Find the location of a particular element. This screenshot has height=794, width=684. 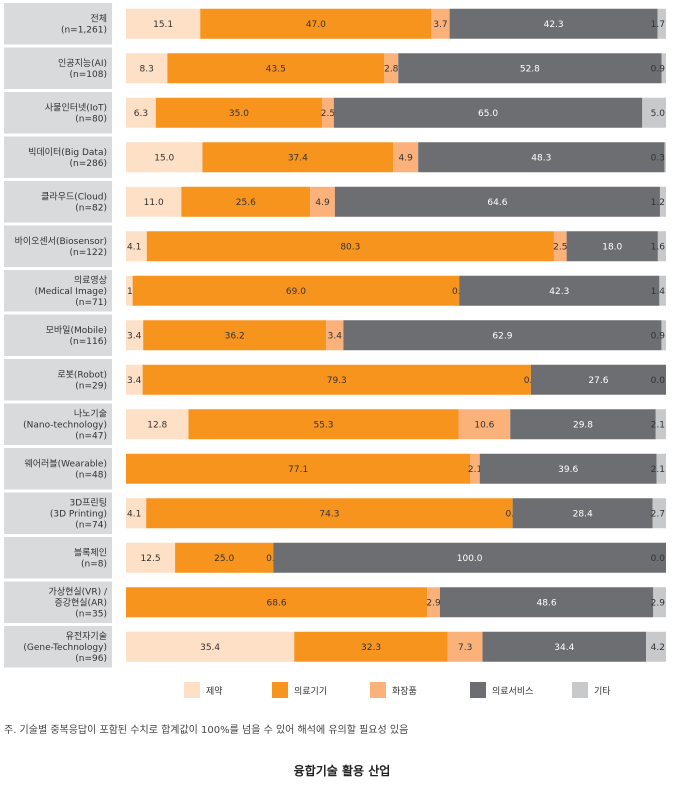

category-label: (Nano-technology) is located at coordinates (65, 425).